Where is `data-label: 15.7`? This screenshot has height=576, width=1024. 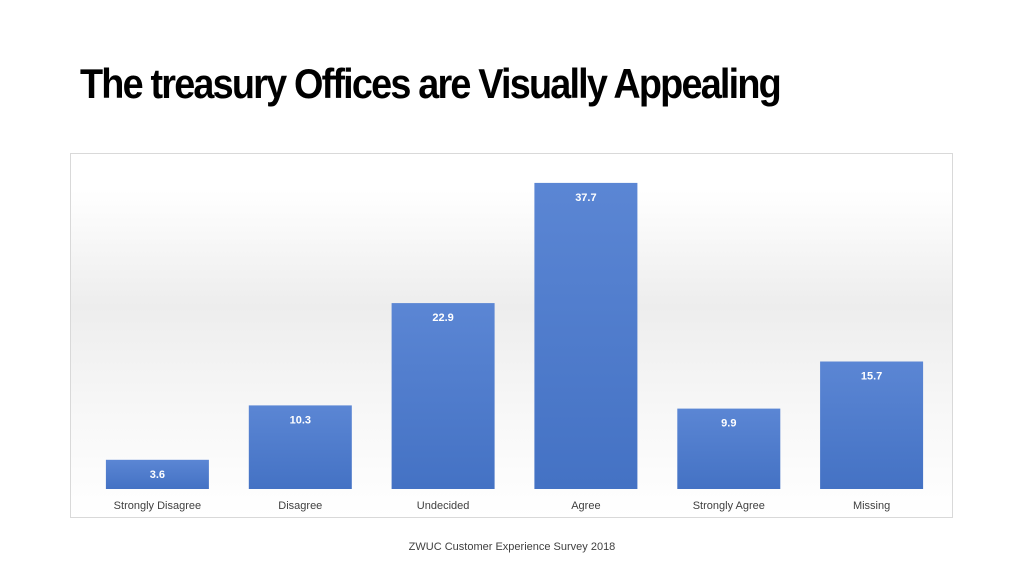 data-label: 15.7 is located at coordinates (871, 377).